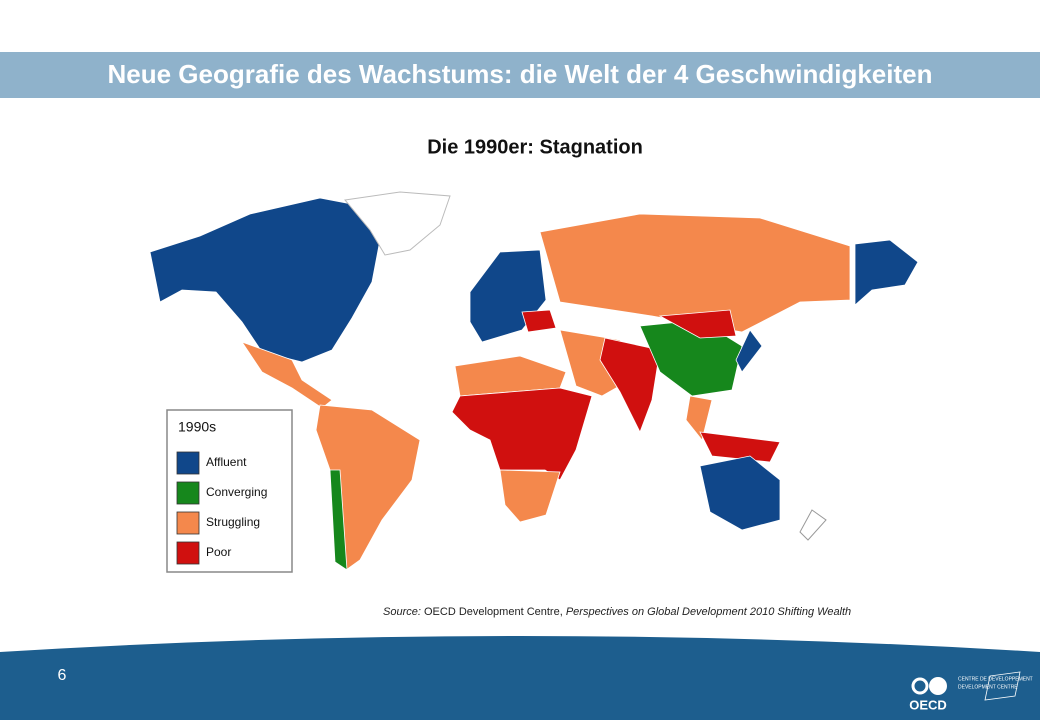  Describe the element at coordinates (535, 147) in the screenshot. I see `map-title: Die 1990er: Stagnation` at that location.